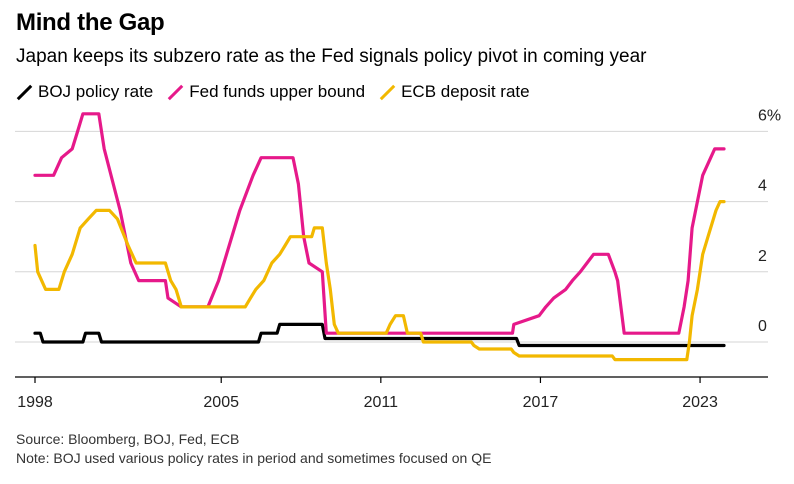 The image size is (794, 484). I want to click on y-tick-label-4: 4, so click(762, 186).